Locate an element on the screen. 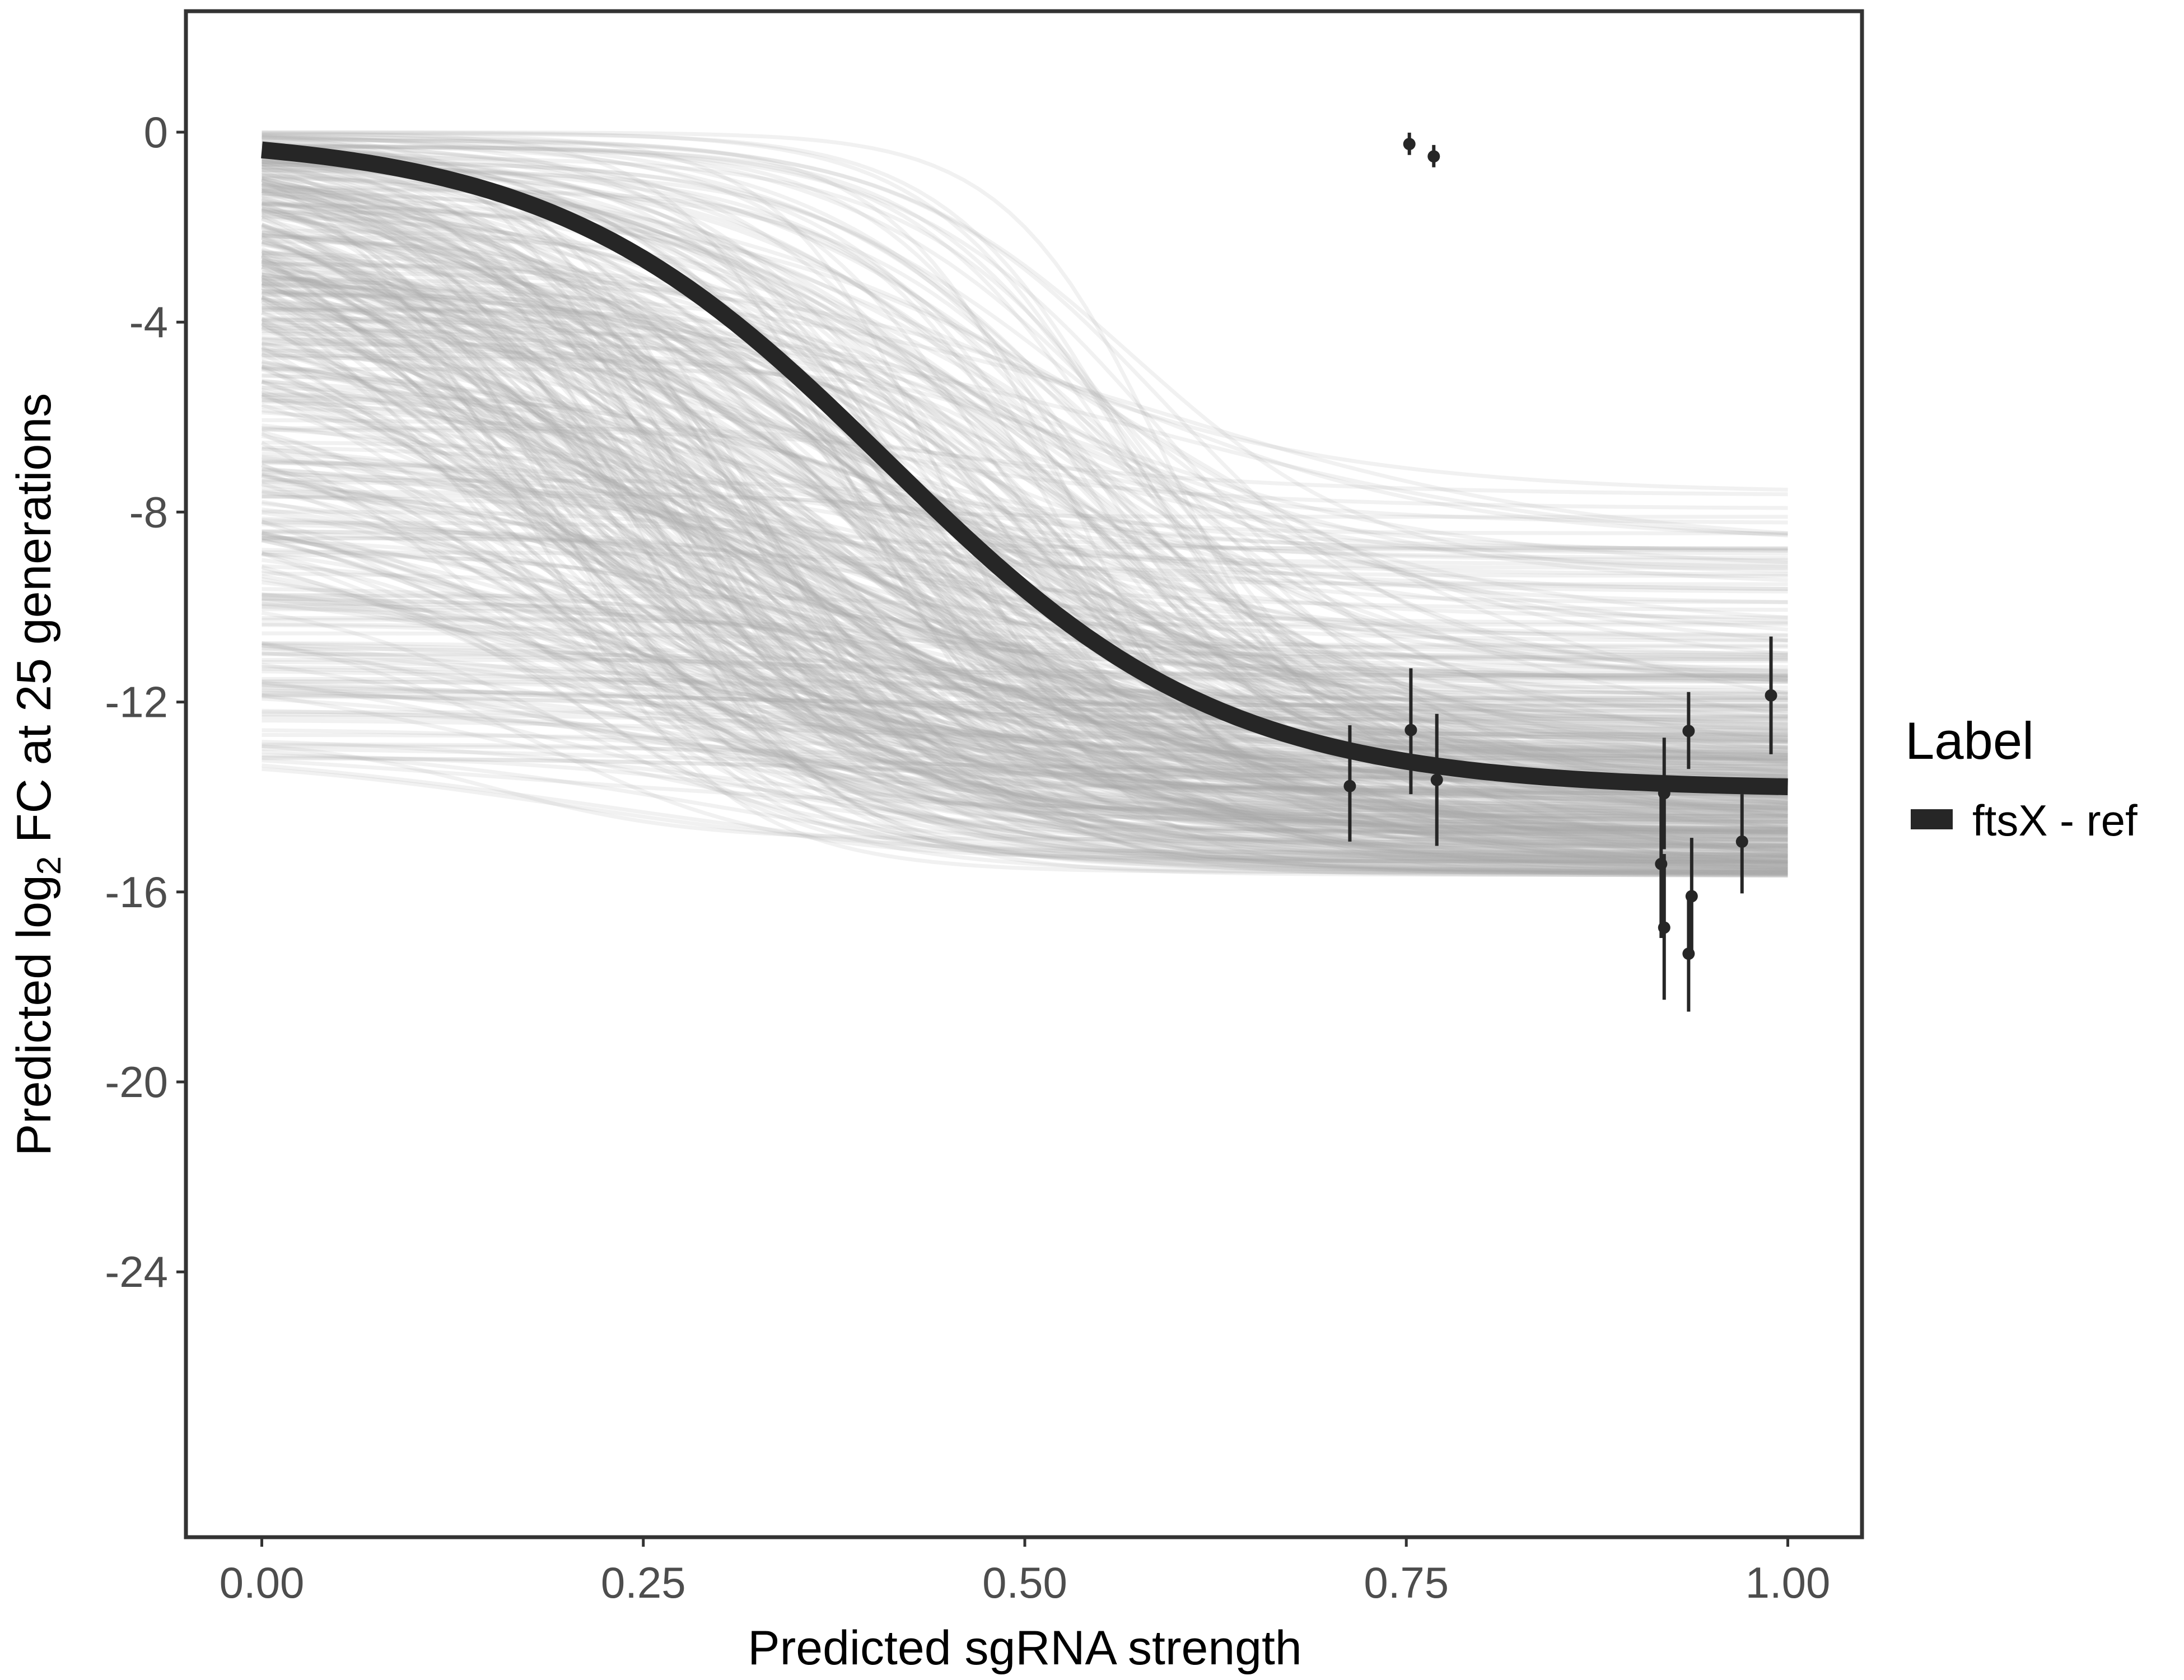 This screenshot has height=1680, width=2184. legend-label-ftsx-ref: ftsX - ref is located at coordinates (2055, 821).